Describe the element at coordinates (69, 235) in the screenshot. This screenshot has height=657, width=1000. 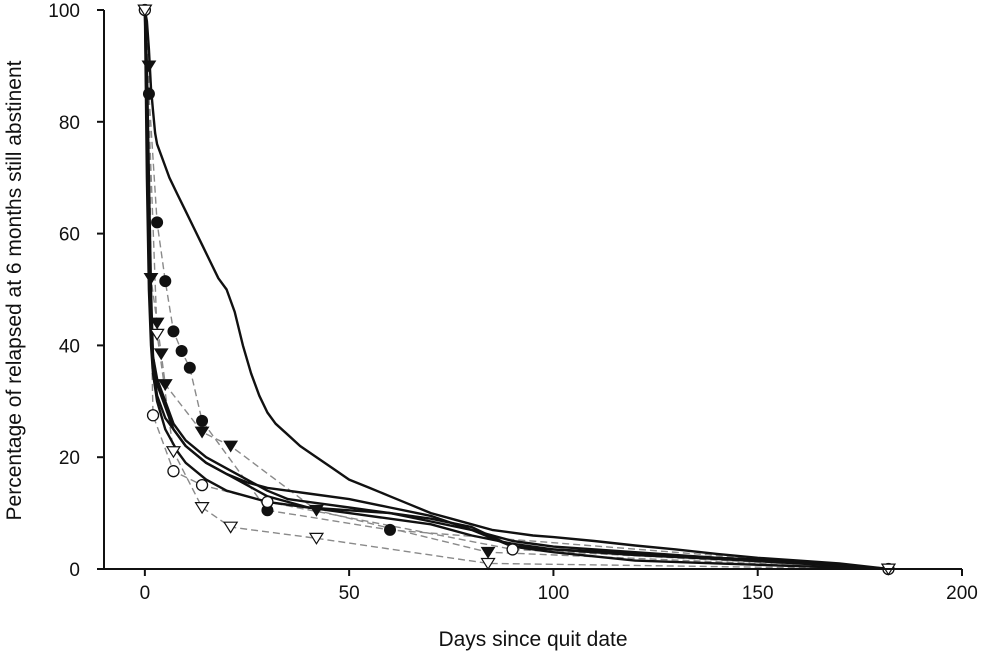
I see `y-tick-label: 60` at that location.